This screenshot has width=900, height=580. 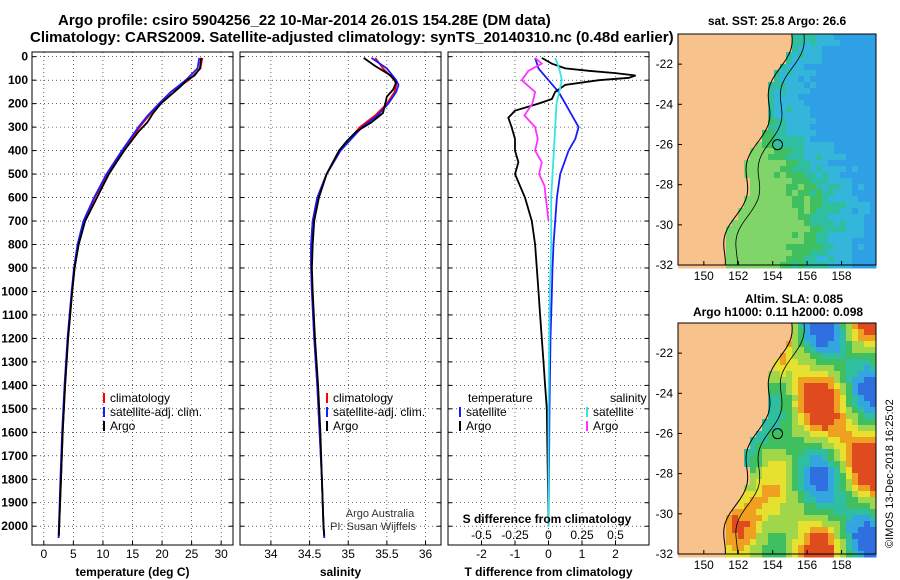 I want to click on secondary-tick-label: 0.25, so click(x=582, y=535).